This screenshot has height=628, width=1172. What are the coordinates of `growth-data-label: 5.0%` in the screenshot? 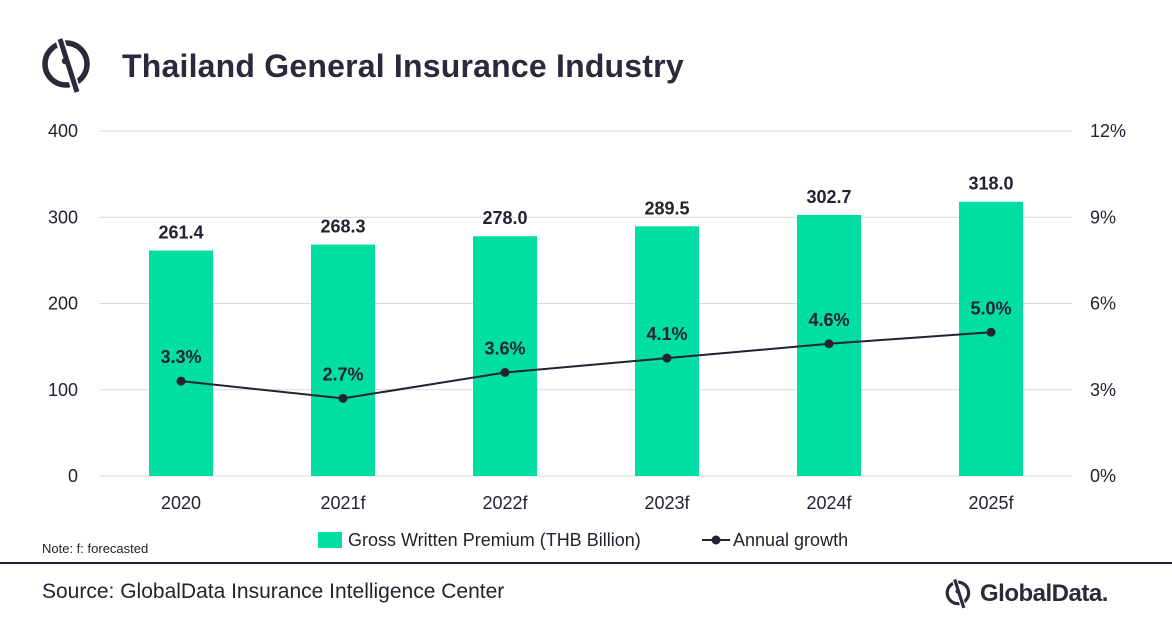 It's located at (990, 308).